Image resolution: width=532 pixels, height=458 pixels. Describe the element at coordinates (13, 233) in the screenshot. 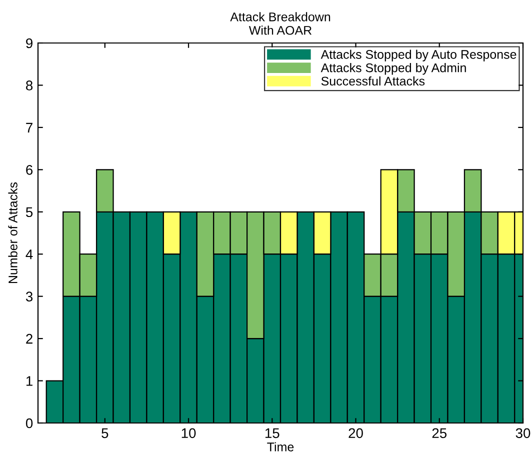

I see `y-axis-title: Number of Attacks` at that location.